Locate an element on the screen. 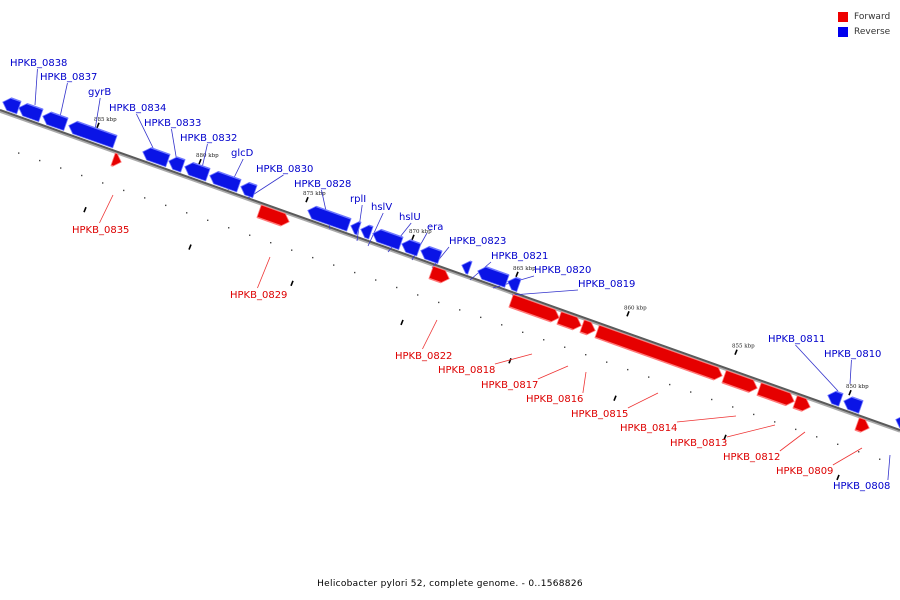 This screenshot has height=600, width=900. reverse-gene-label: HPKB_0820 is located at coordinates (562, 270).